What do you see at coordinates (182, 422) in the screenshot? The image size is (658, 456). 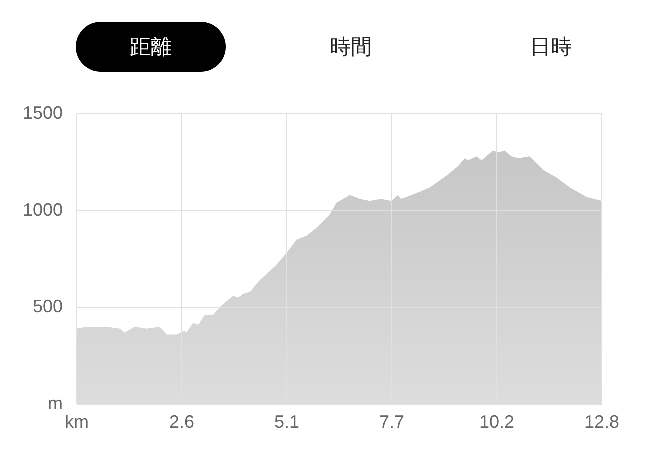 I see `x-tick-label: 2.6` at bounding box center [182, 422].